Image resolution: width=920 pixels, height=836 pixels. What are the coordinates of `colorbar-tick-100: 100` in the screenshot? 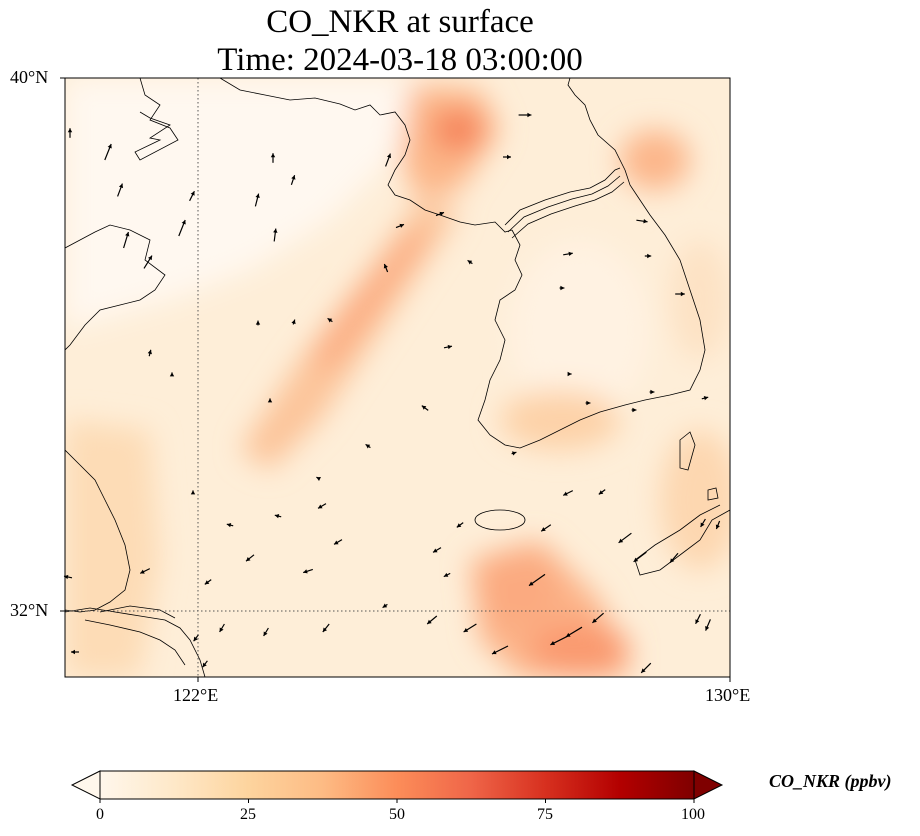 It's located at (693, 814).